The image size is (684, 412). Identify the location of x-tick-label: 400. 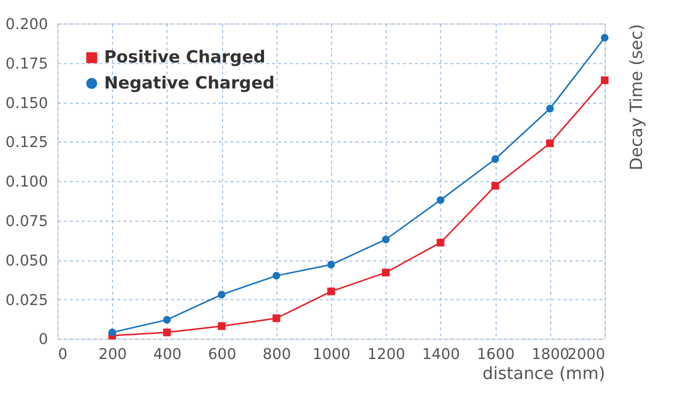
(167, 354).